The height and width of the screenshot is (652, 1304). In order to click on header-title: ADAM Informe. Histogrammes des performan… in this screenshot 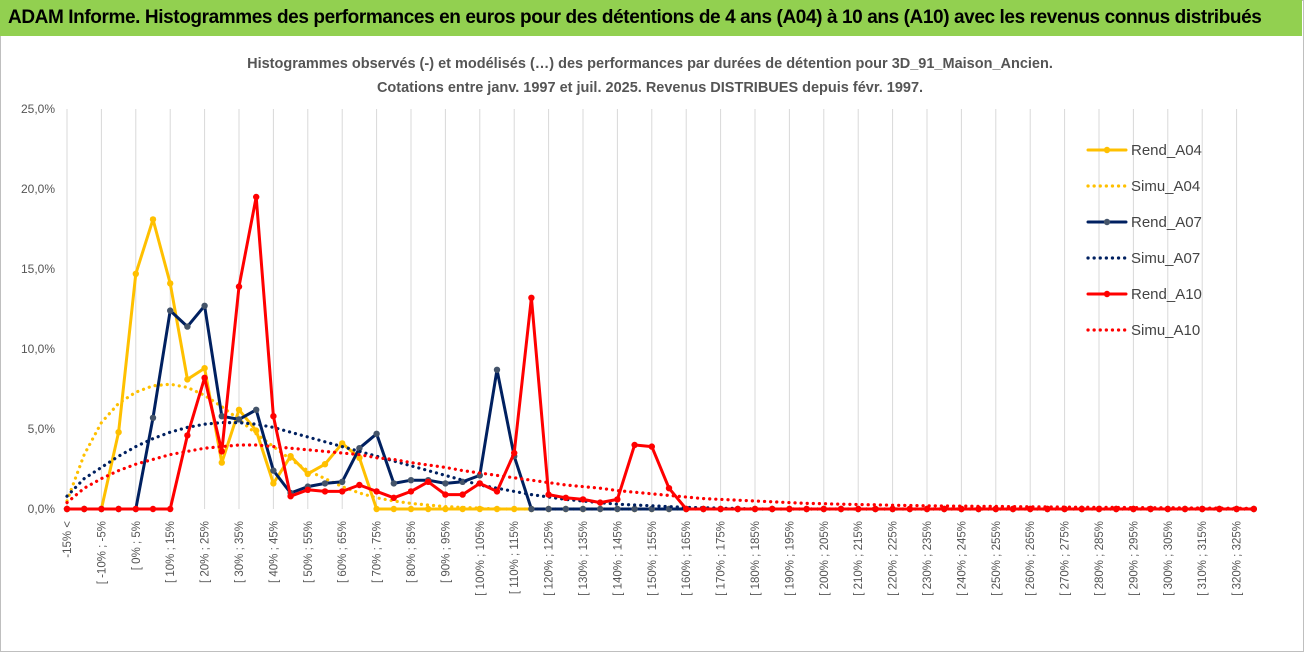, I will do `click(635, 17)`.